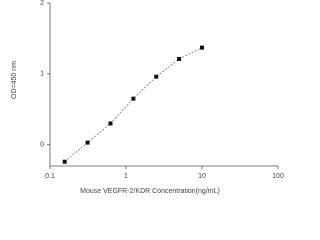  What do you see at coordinates (202, 176) in the screenshot?
I see `x-tick-label: 10` at bounding box center [202, 176].